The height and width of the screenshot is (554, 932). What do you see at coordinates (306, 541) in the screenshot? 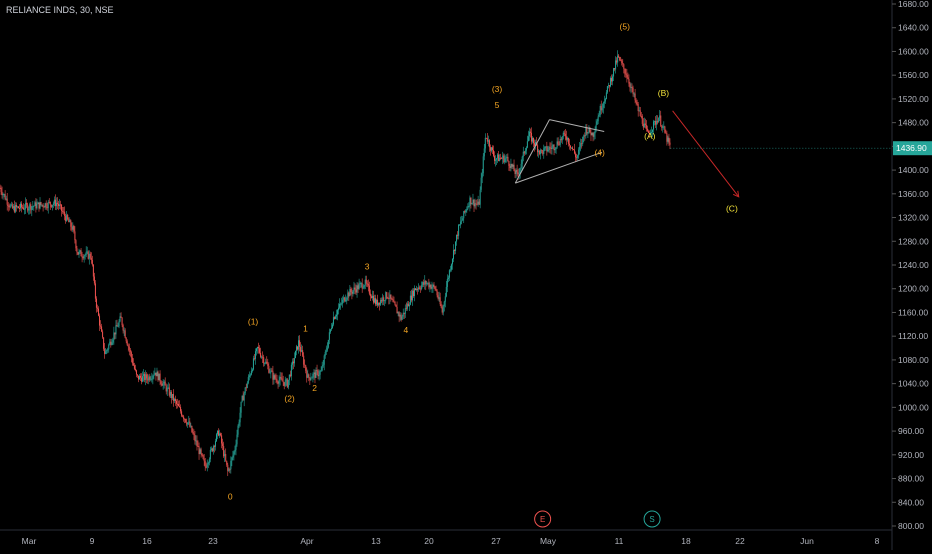
I see `time-tick-label: Apr` at bounding box center [306, 541].